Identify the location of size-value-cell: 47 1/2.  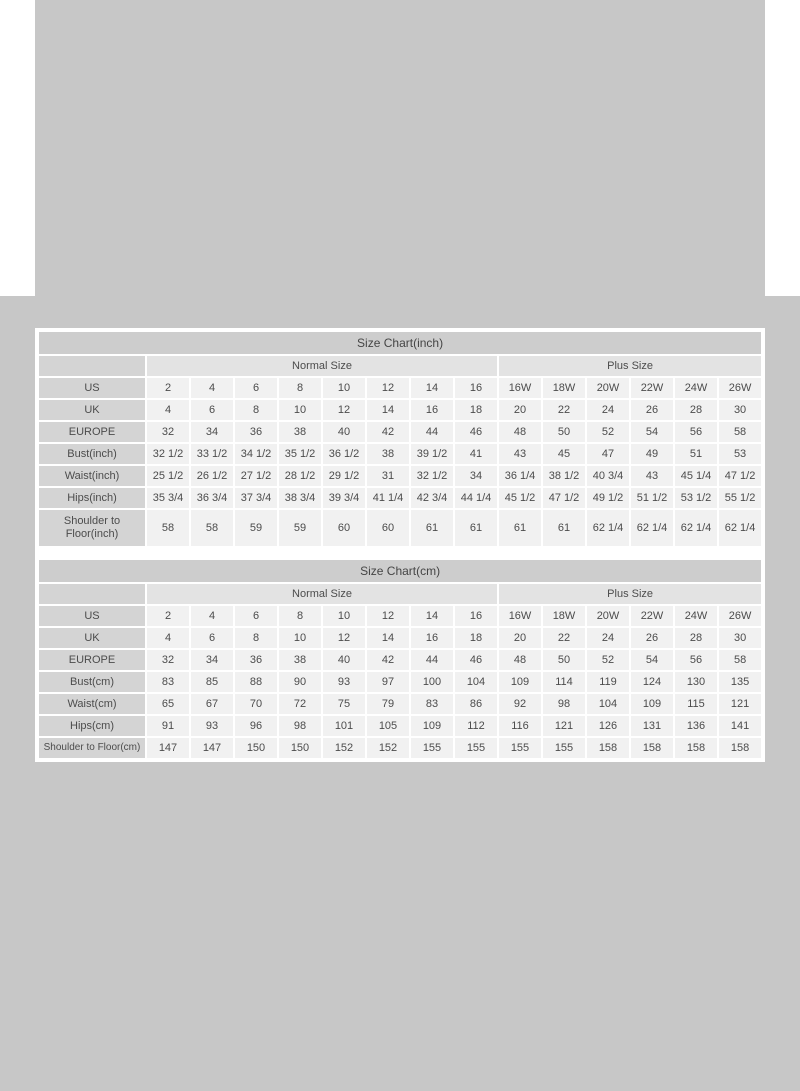
(740, 476).